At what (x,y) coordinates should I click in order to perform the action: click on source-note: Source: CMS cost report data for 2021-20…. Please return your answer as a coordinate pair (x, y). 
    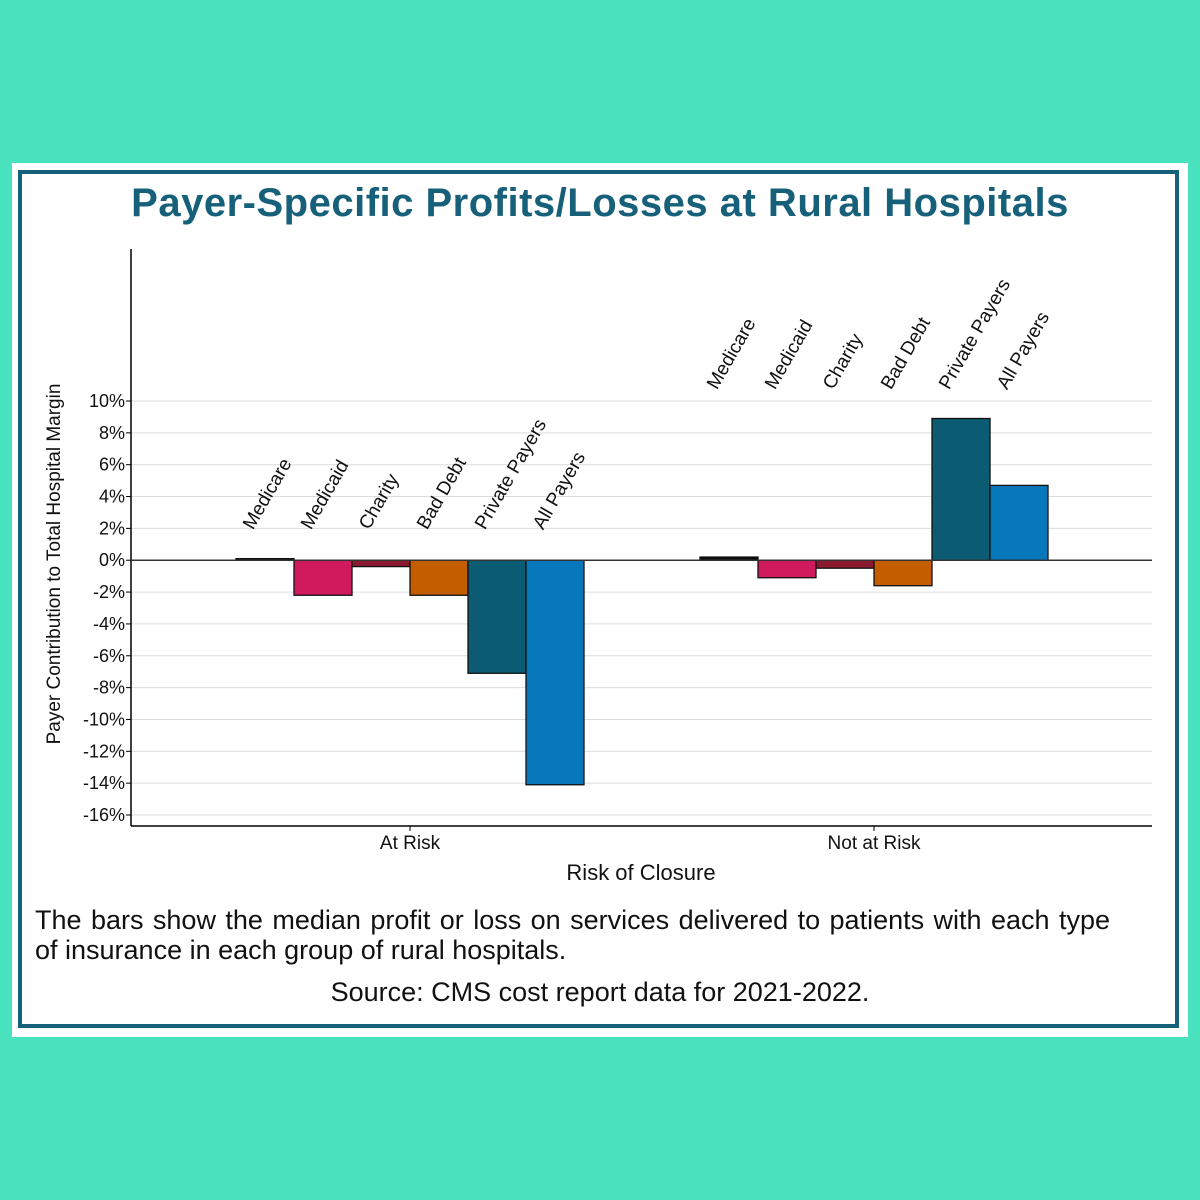
    Looking at the image, I should click on (600, 992).